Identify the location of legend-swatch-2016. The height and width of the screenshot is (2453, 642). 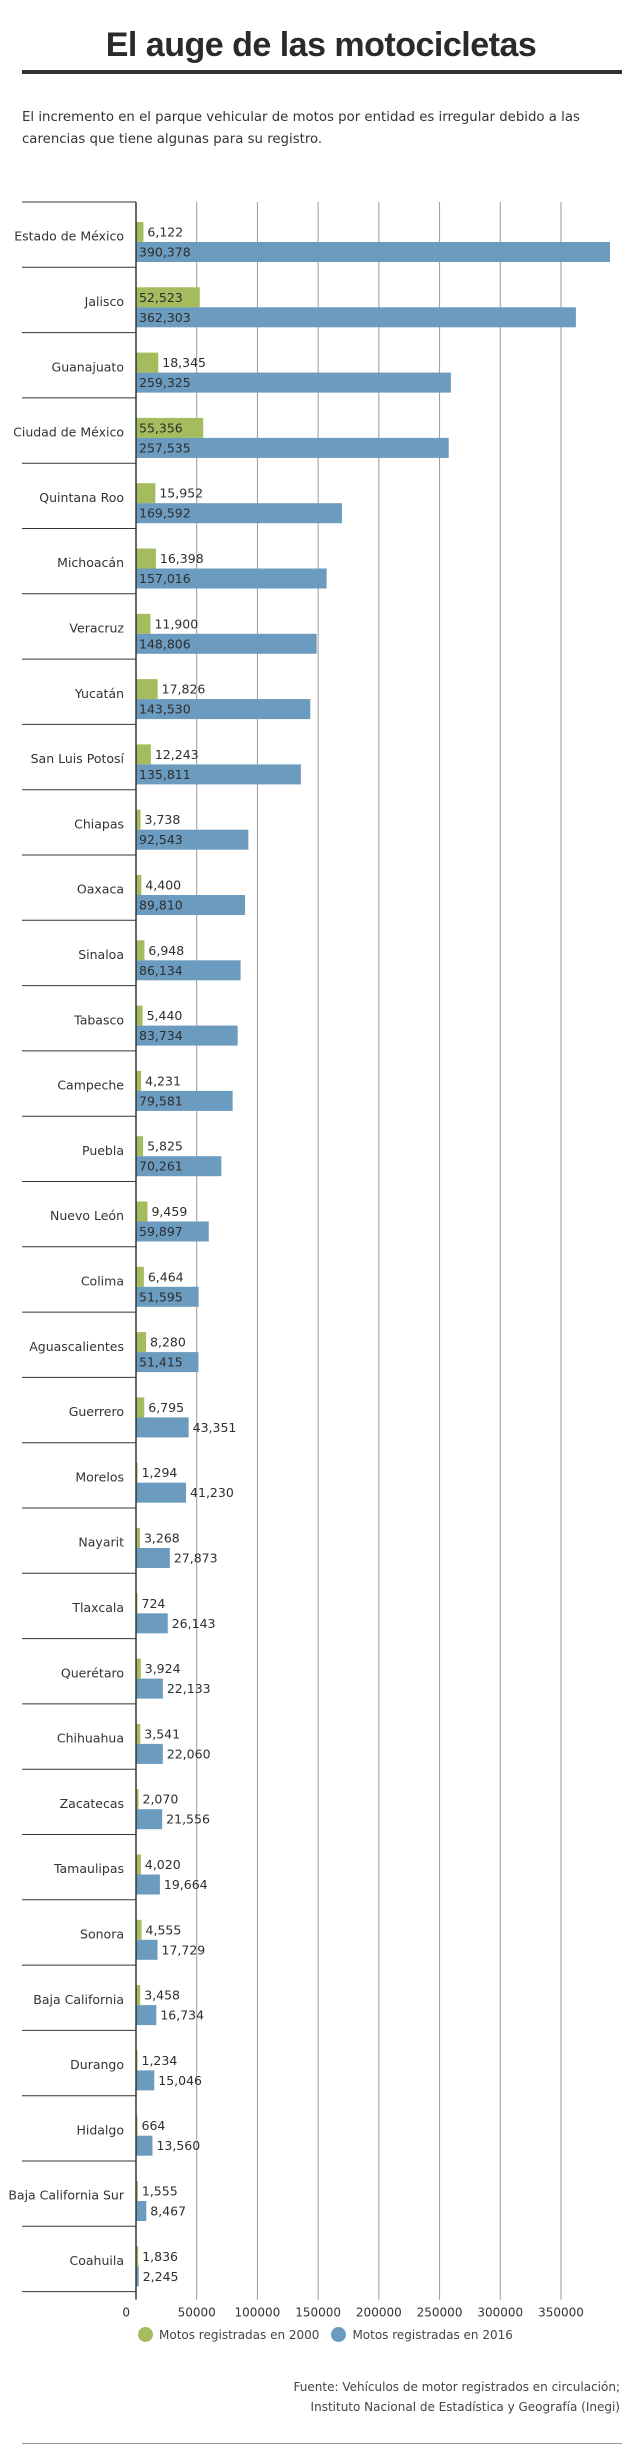
(339, 2334).